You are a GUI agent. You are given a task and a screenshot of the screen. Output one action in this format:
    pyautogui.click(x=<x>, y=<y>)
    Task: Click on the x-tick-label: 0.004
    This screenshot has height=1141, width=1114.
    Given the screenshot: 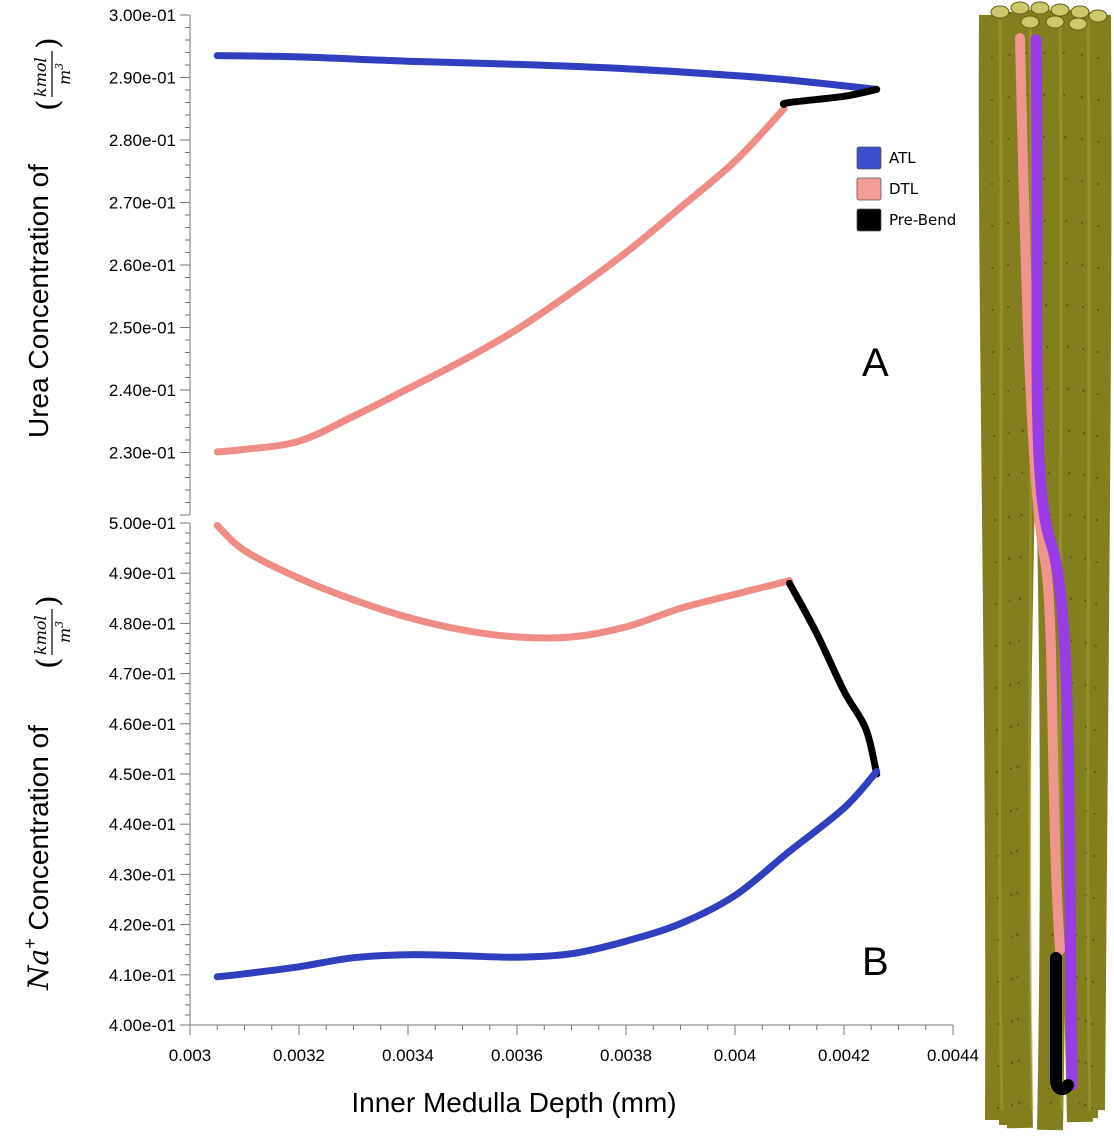 What is the action you would take?
    pyautogui.click(x=735, y=1055)
    